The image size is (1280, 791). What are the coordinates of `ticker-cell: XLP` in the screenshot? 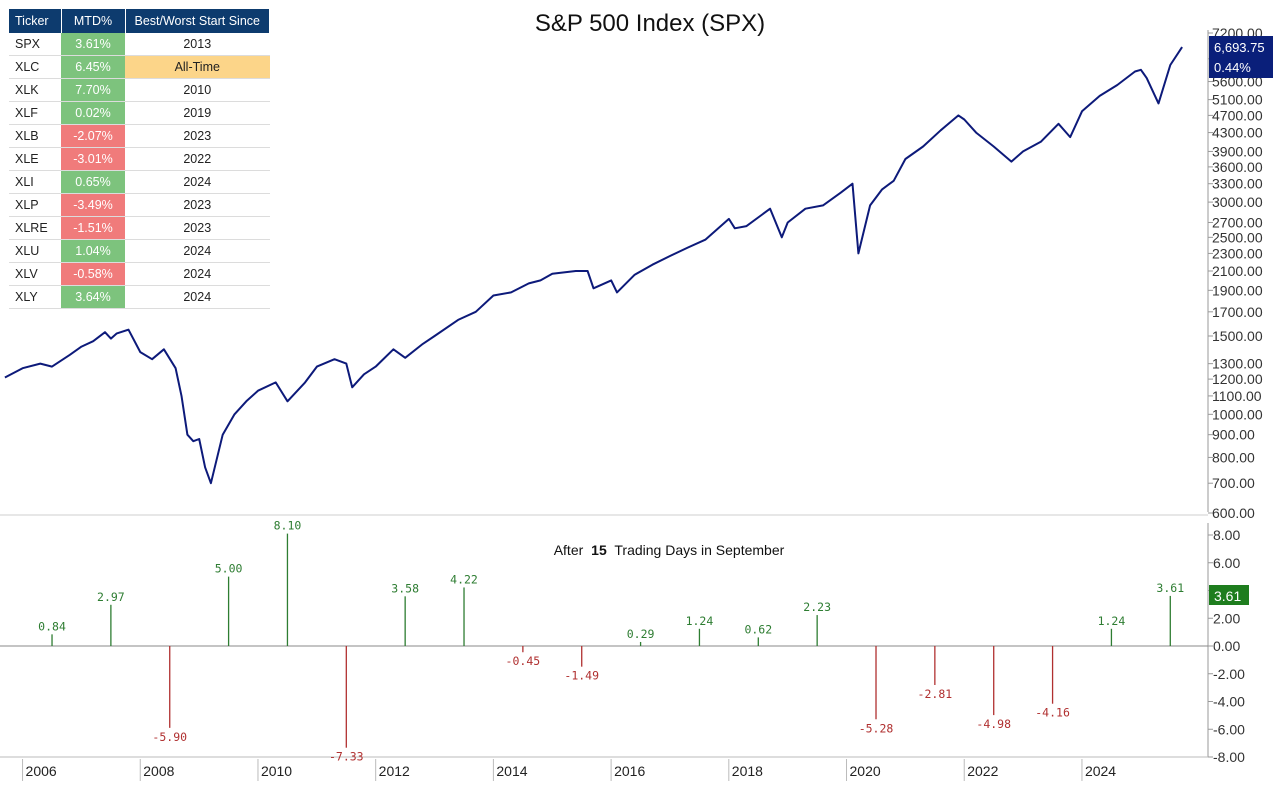 It's located at (35, 205).